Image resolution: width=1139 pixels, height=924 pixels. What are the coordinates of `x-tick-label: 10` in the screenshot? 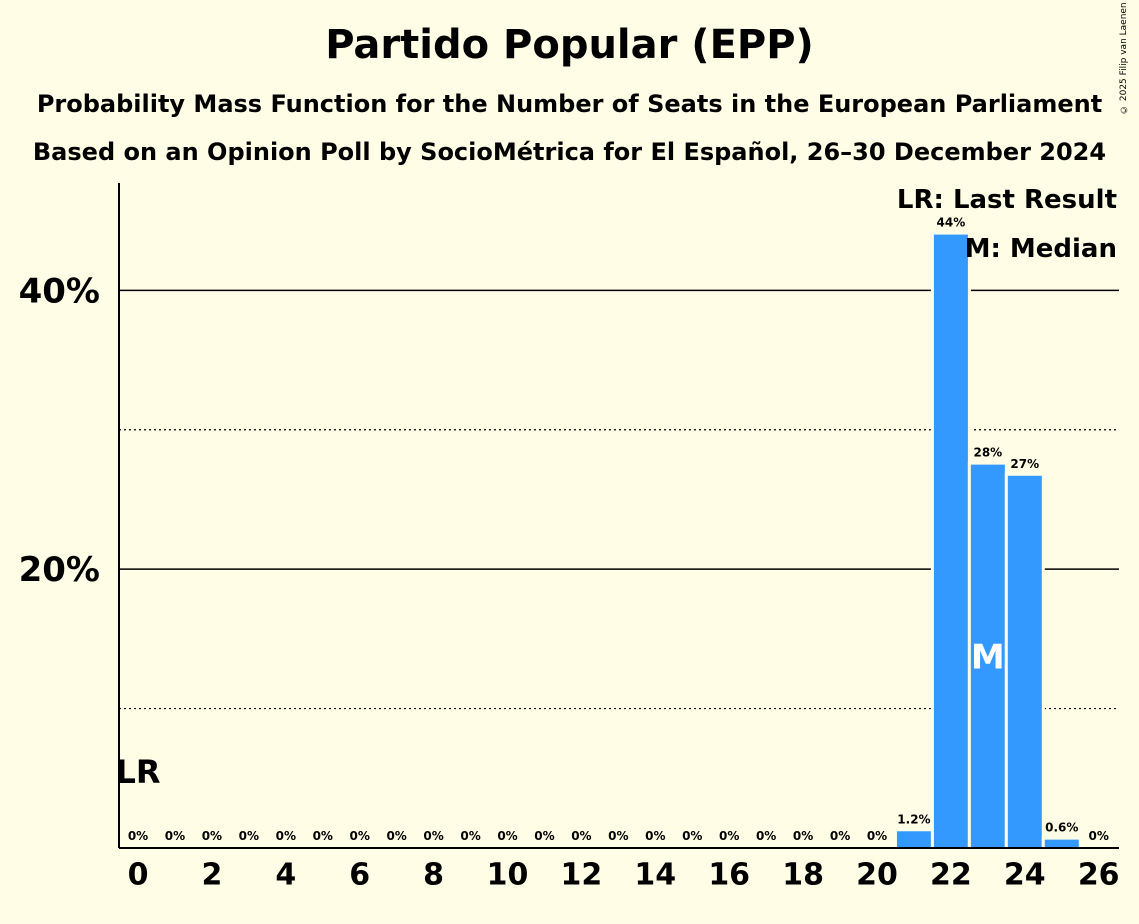 It's located at (508, 875).